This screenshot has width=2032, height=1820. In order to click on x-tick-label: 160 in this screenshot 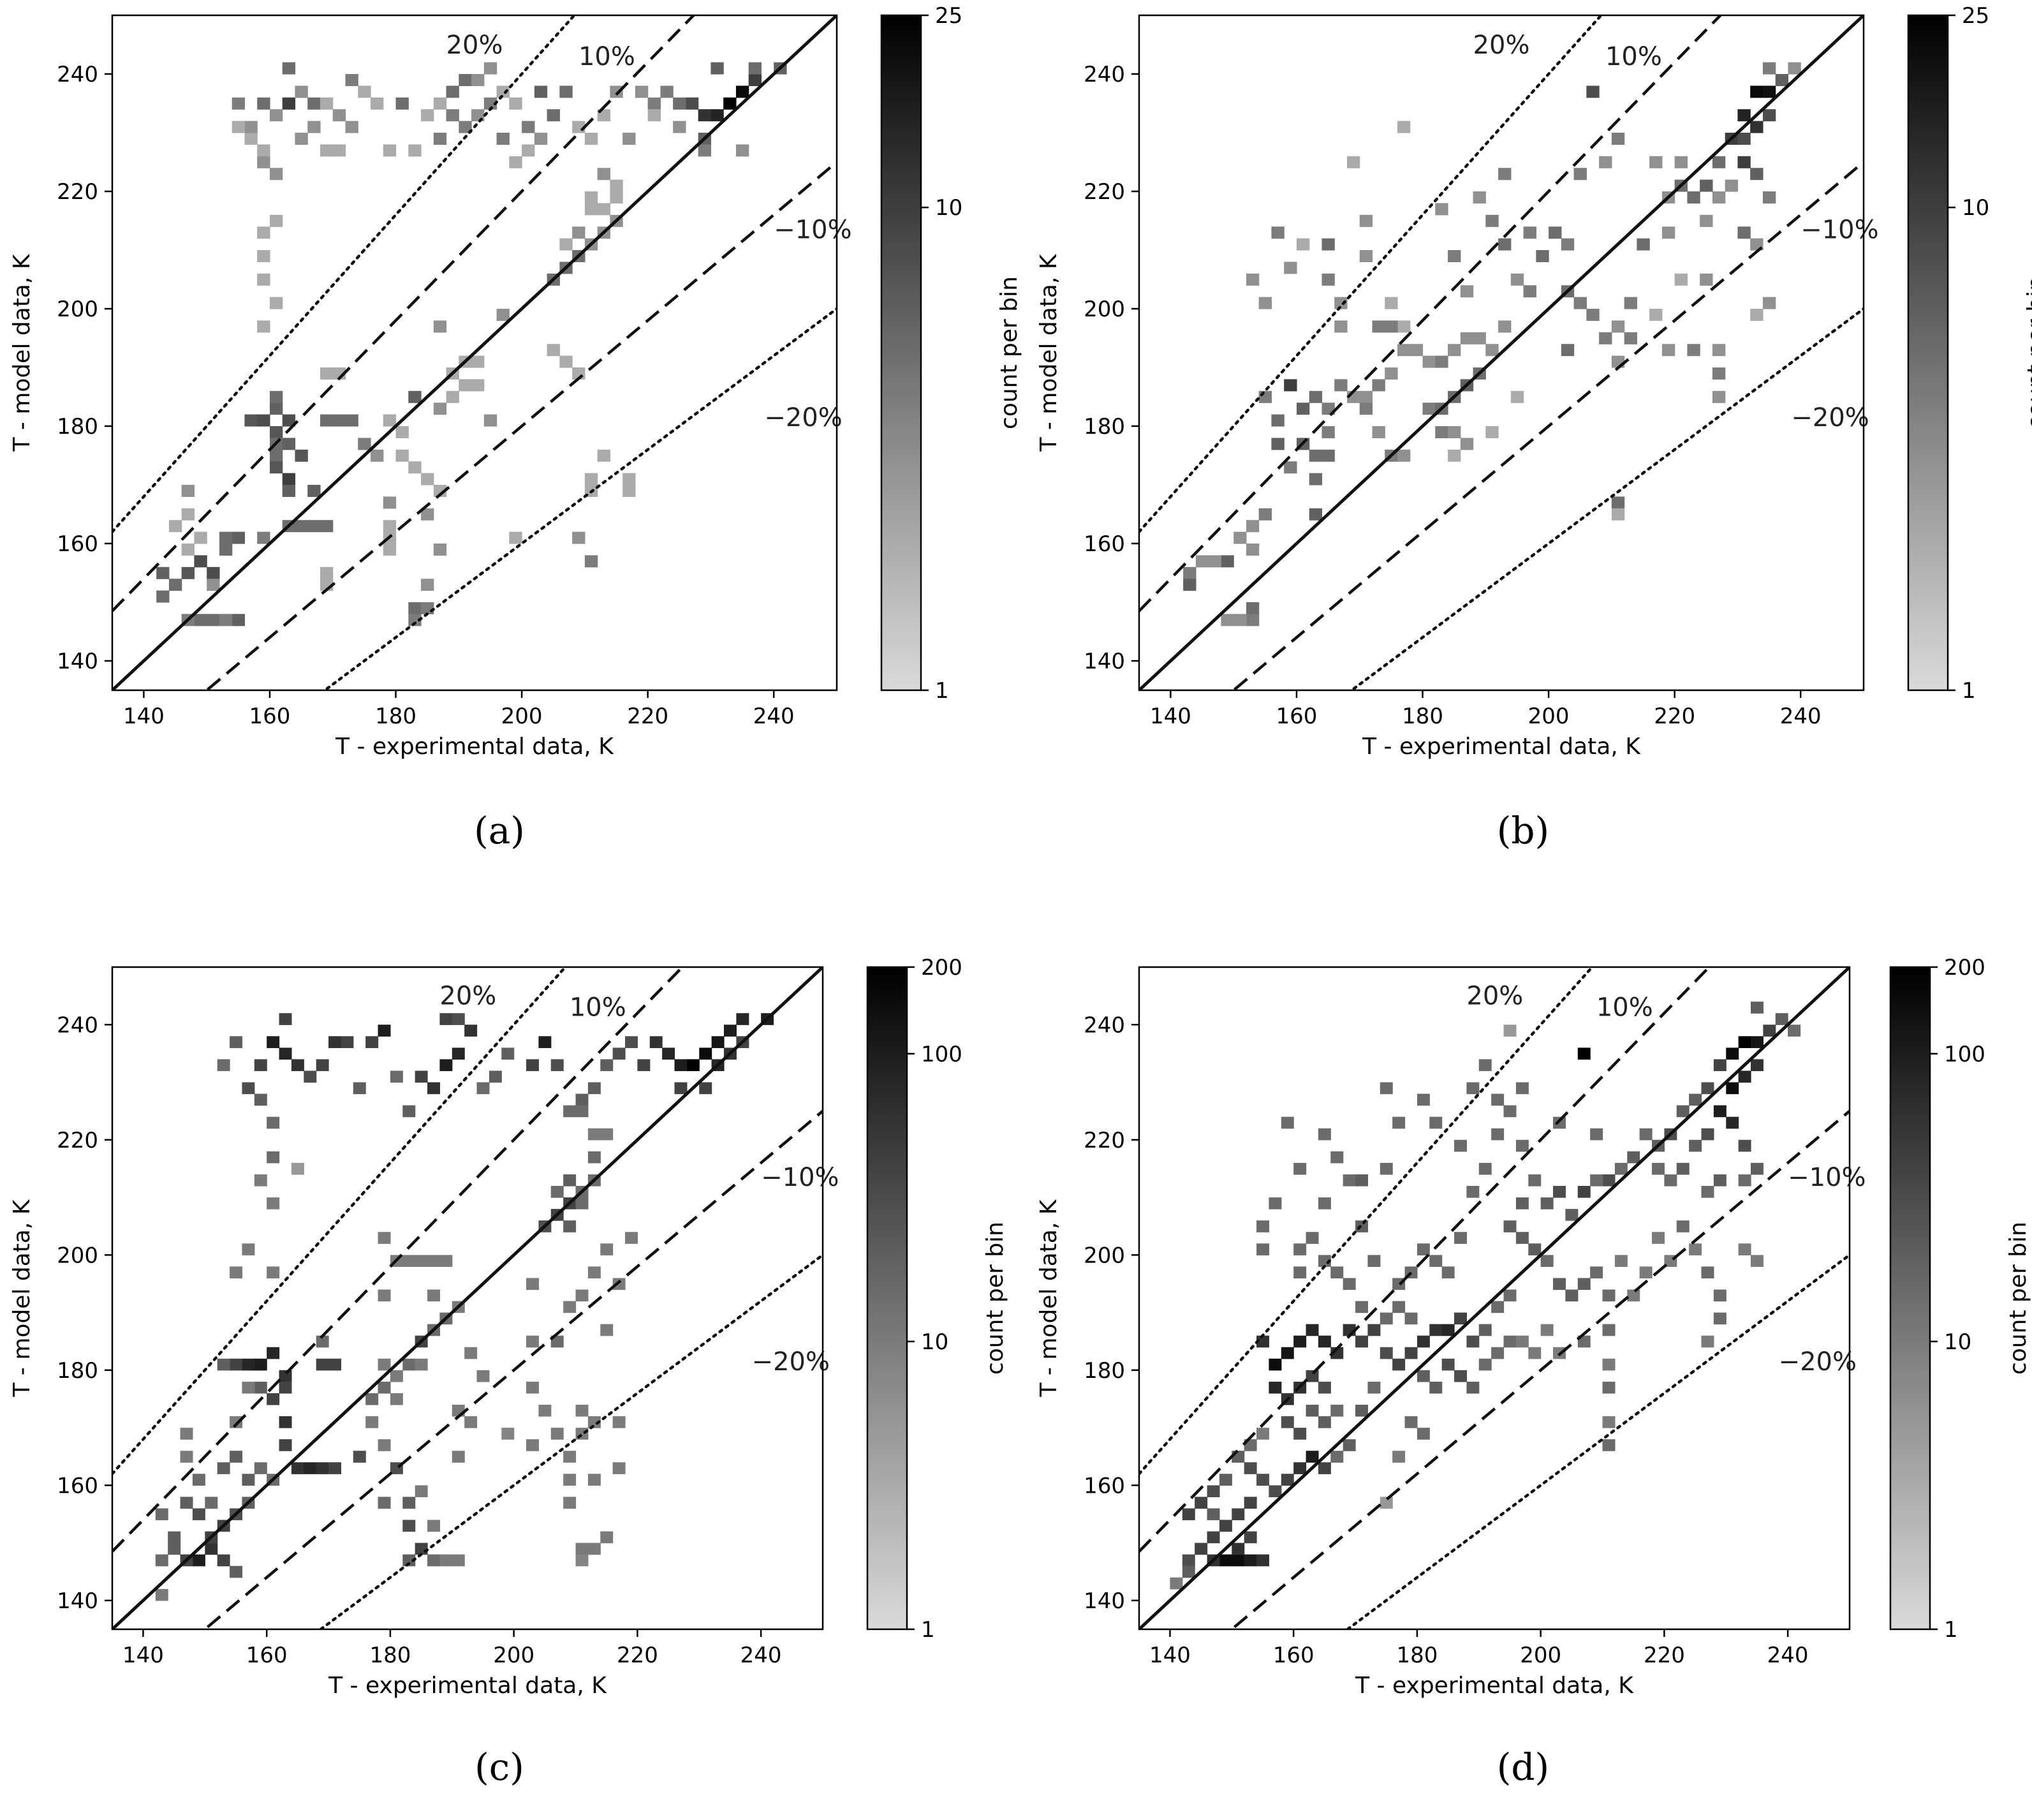, I will do `click(267, 1655)`.